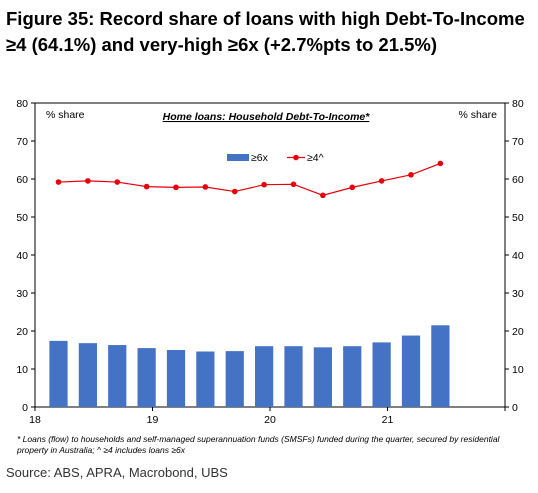  What do you see at coordinates (518, 142) in the screenshot?
I see `y-tick-label-right: 70` at bounding box center [518, 142].